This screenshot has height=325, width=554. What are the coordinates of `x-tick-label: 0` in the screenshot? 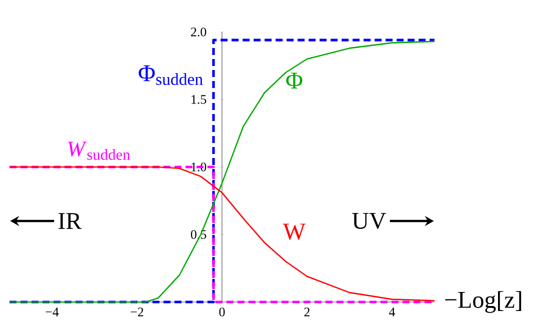 It's located at (222, 312).